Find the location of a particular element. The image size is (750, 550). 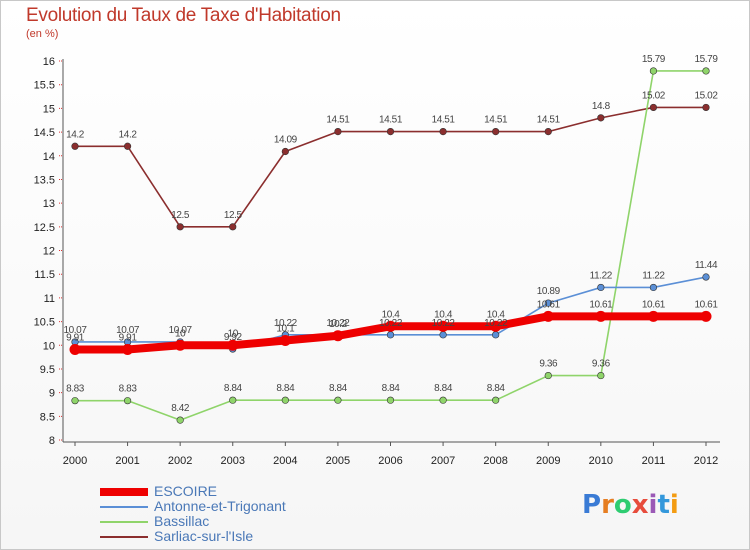

data-label: 14.8 is located at coordinates (601, 106).